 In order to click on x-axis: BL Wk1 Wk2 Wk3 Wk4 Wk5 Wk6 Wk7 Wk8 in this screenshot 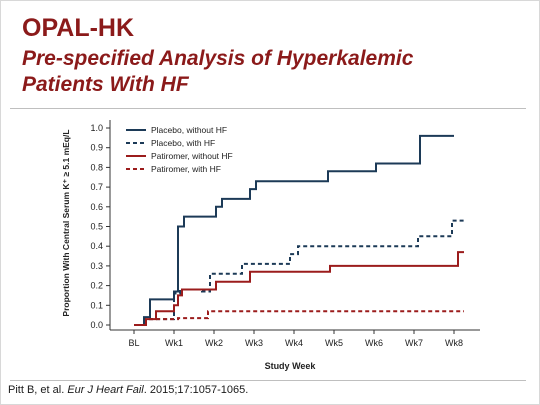, I will do `click(295, 338)`.